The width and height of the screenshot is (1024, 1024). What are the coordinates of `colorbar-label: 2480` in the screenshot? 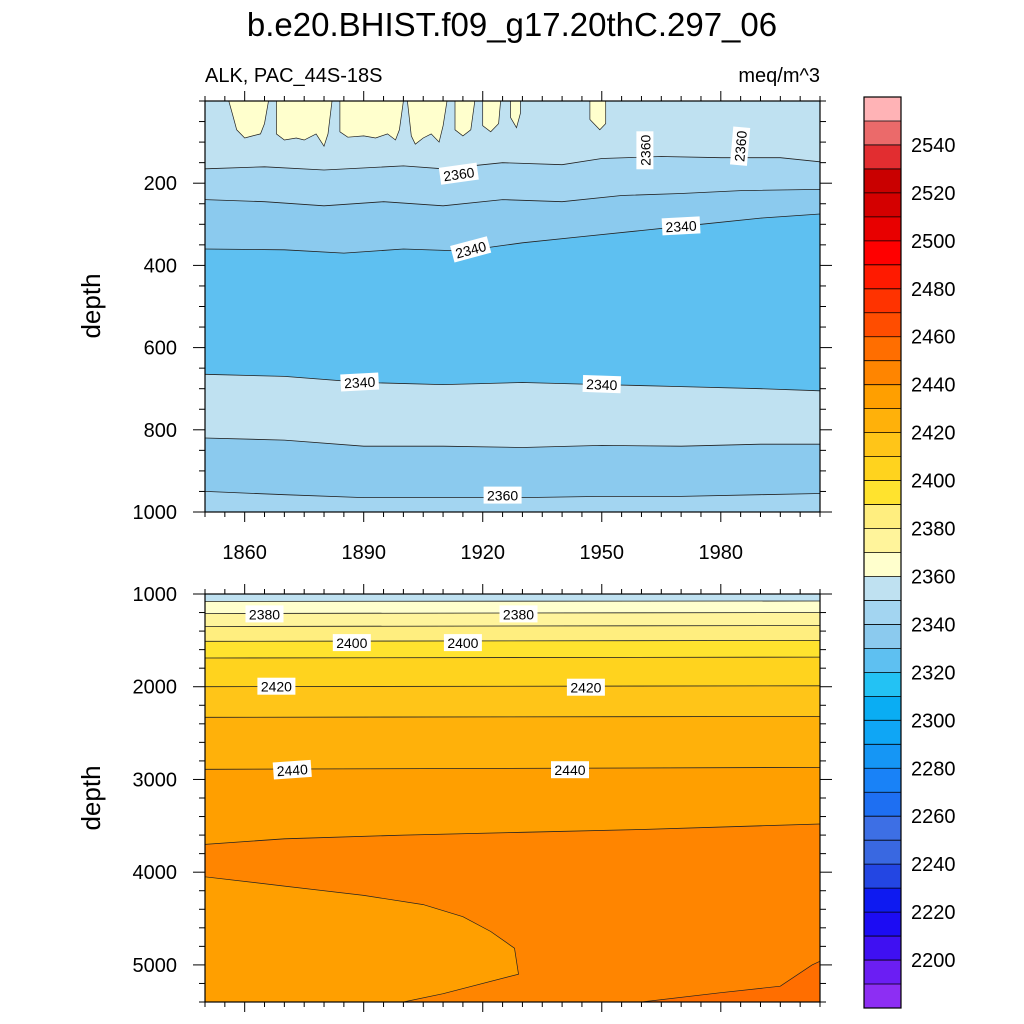 It's located at (933, 290).